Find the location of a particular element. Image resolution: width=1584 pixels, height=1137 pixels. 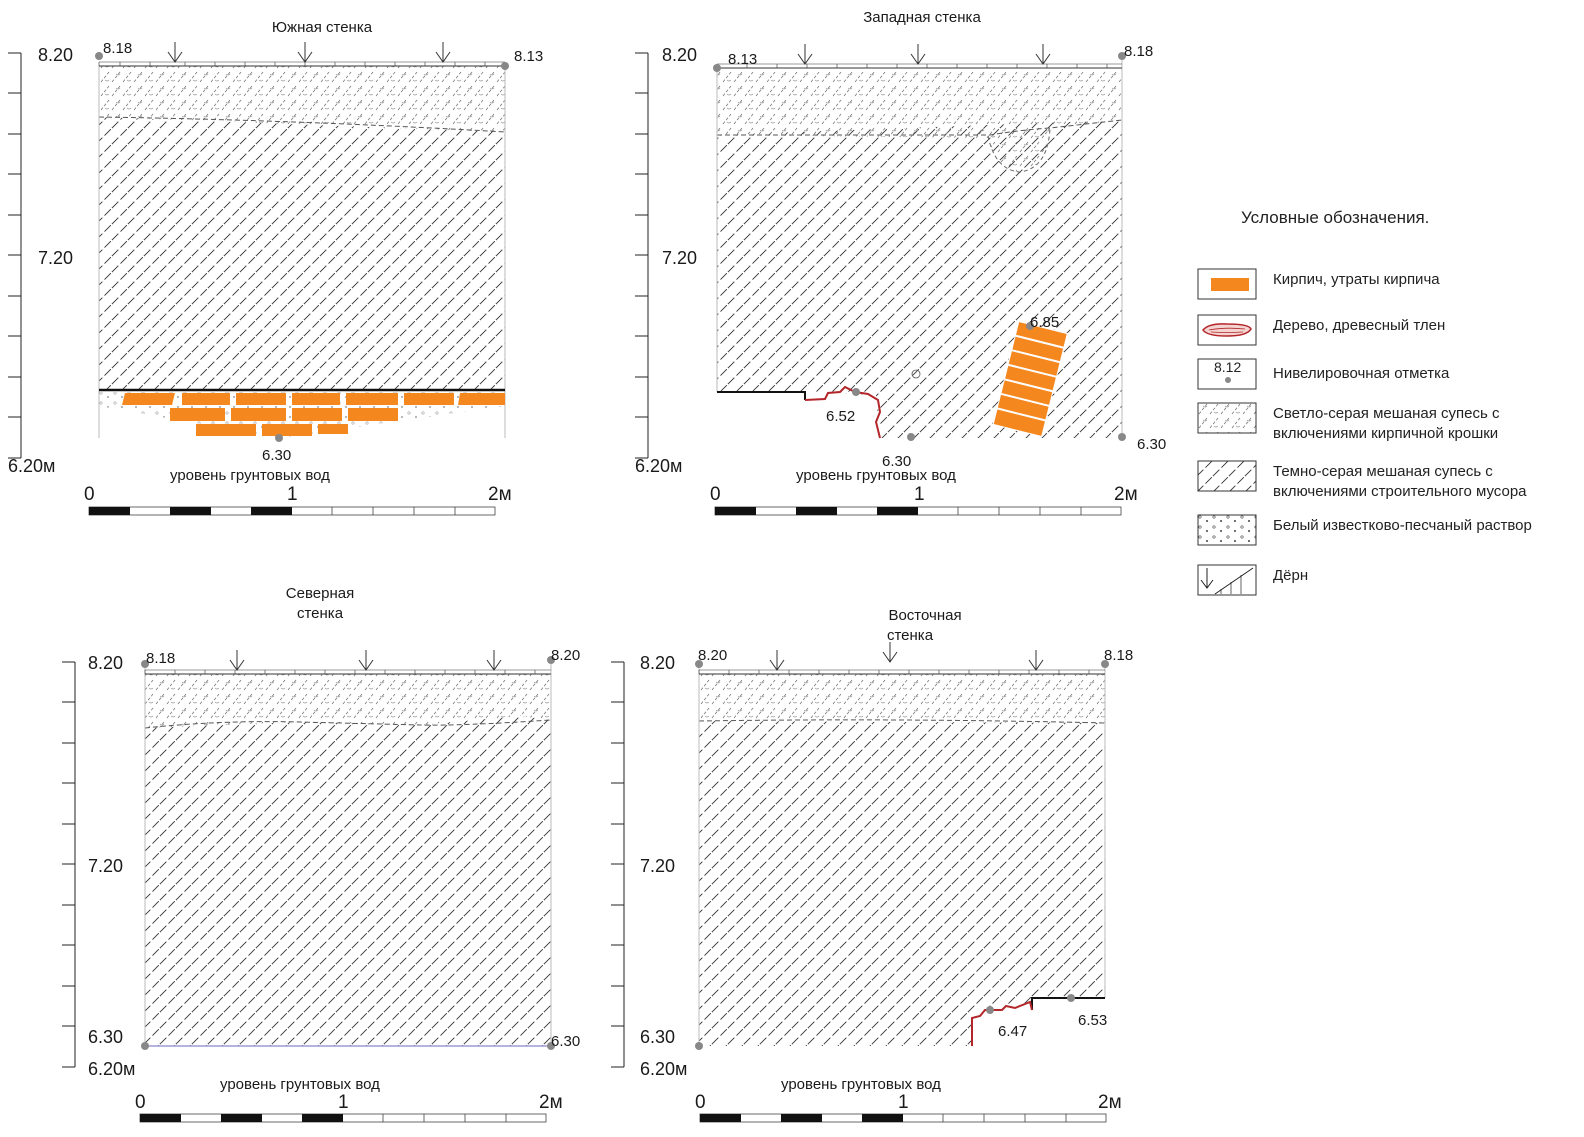

panel-title-line2: стенка is located at coordinates (910, 635).